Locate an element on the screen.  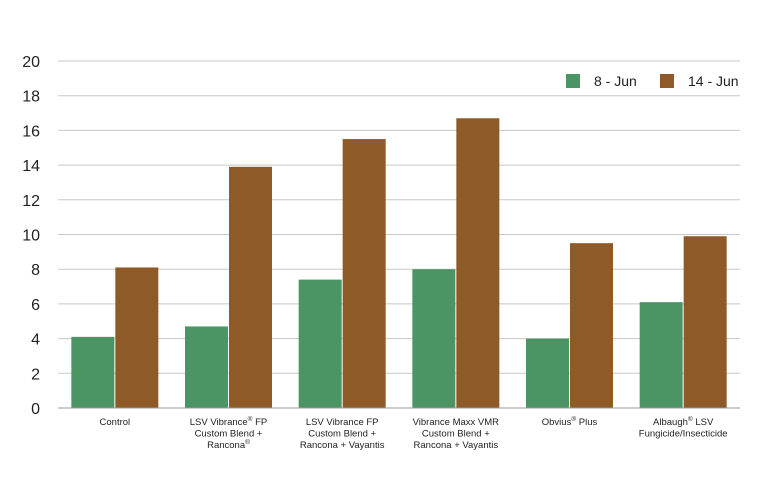
y-tick-label: 20 is located at coordinates (31, 62).